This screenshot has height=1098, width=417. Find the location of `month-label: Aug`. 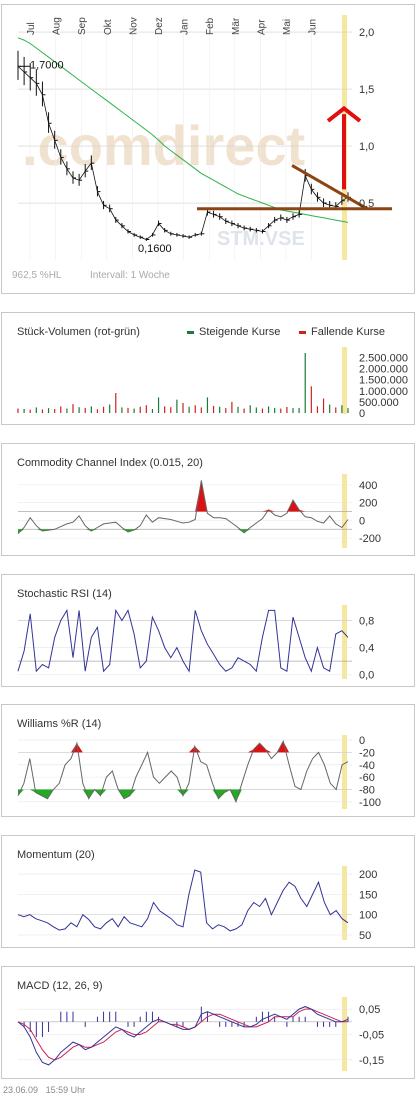

month-label: Aug is located at coordinates (57, 26).